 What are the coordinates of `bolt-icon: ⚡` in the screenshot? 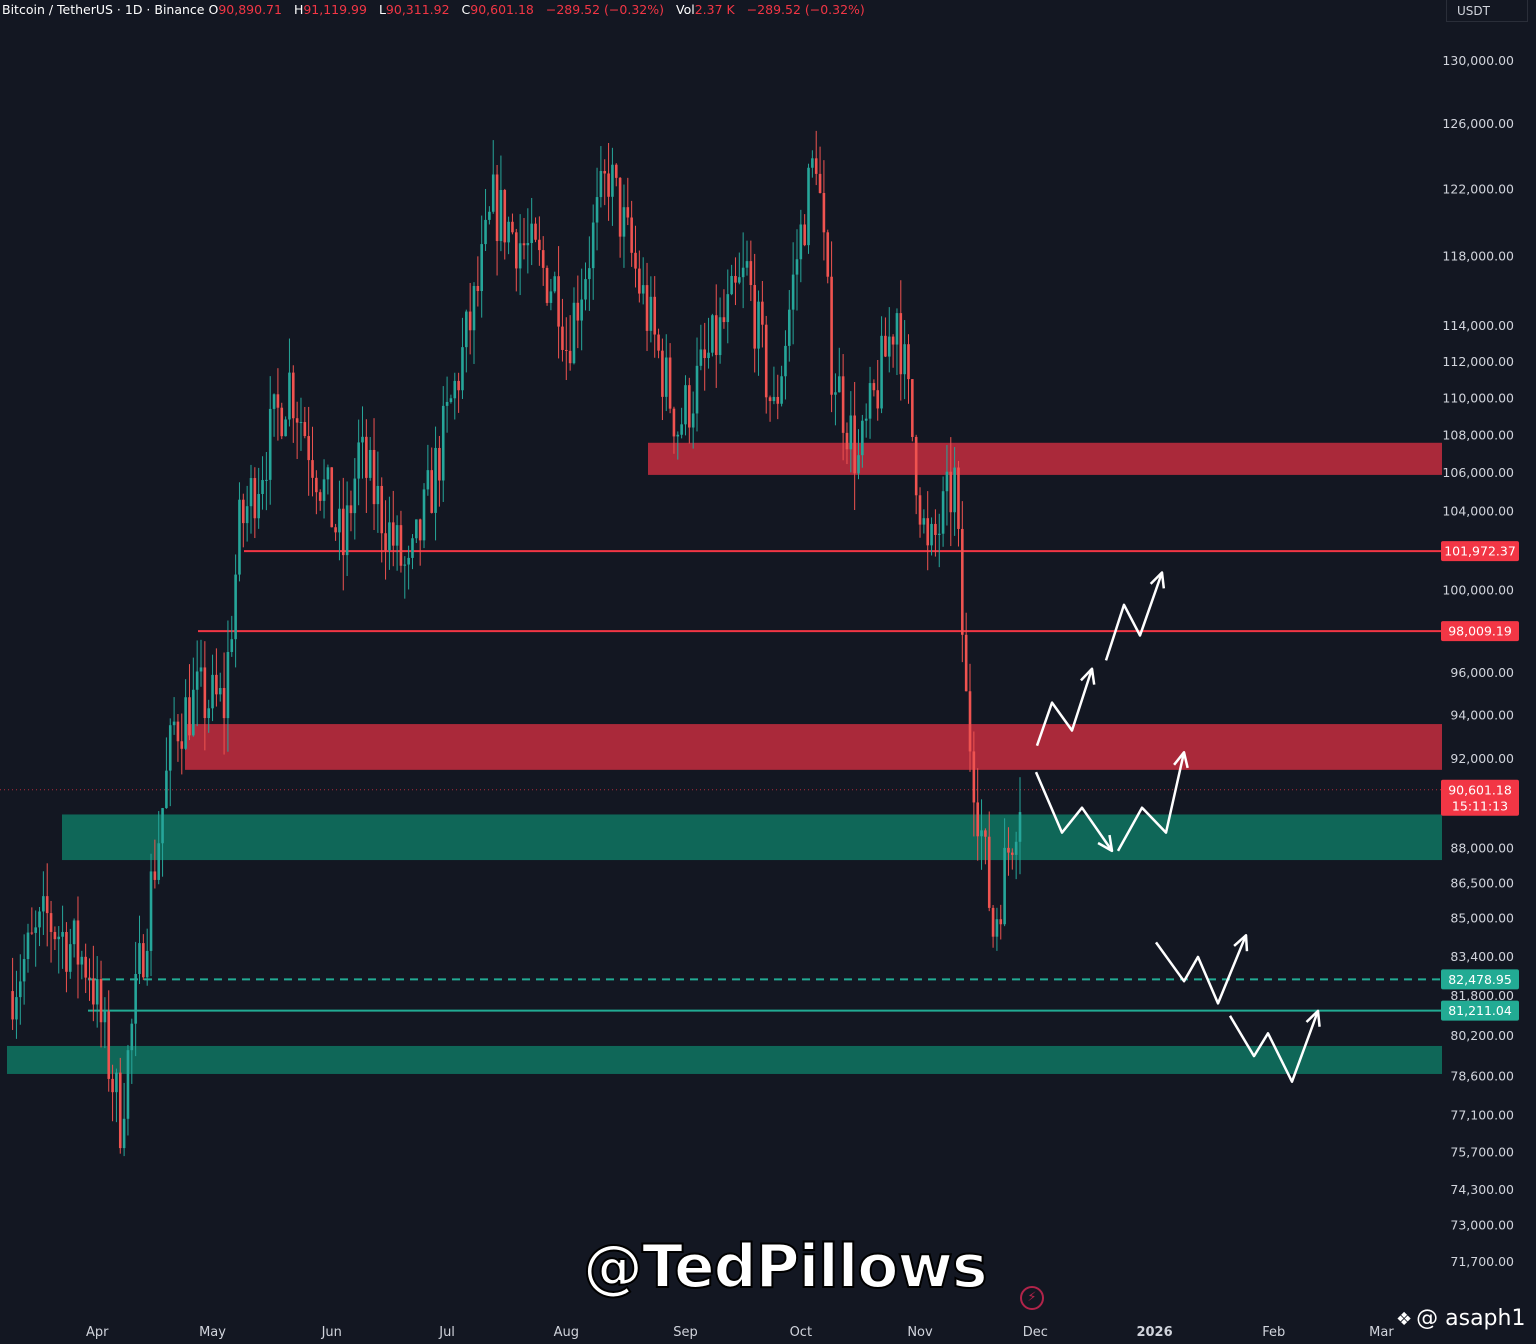 It's located at (1032, 1298).